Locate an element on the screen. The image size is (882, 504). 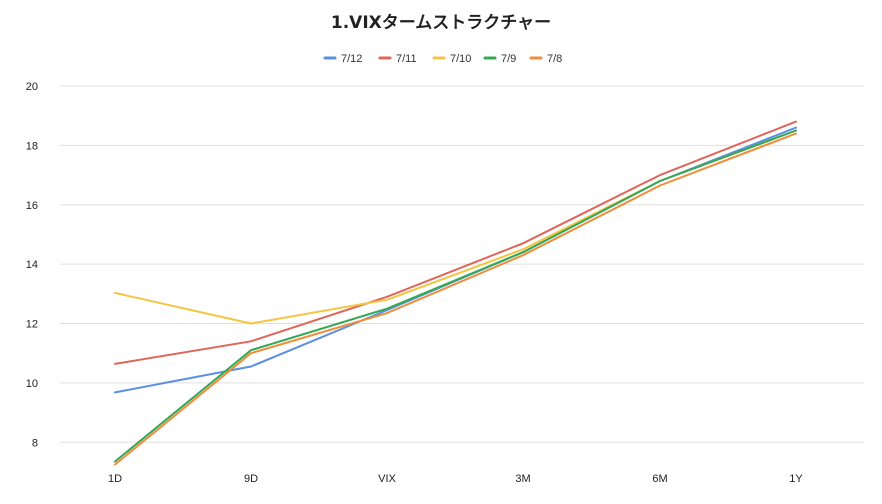
legend-label: 7/11 is located at coordinates (406, 59).